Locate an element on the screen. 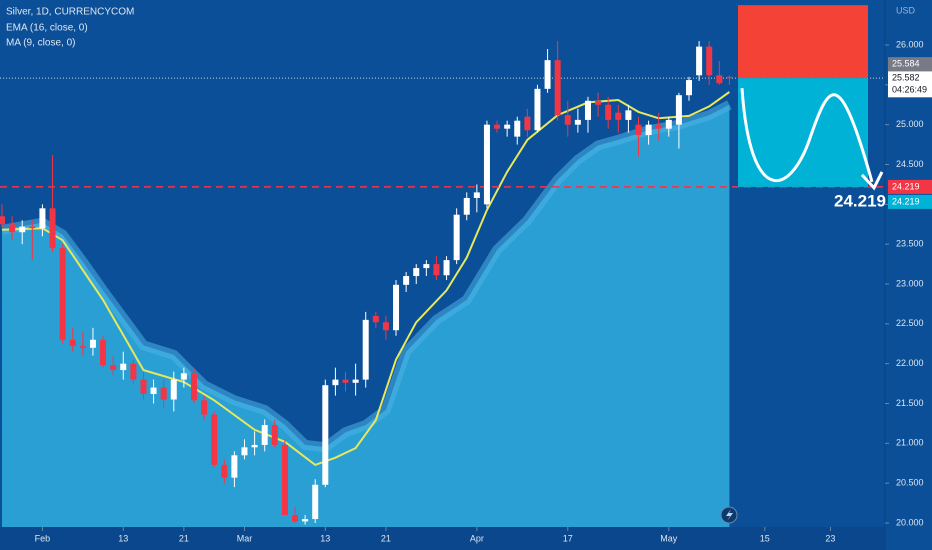 The height and width of the screenshot is (550, 932). y-tick-label: 26.000 is located at coordinates (910, 44).